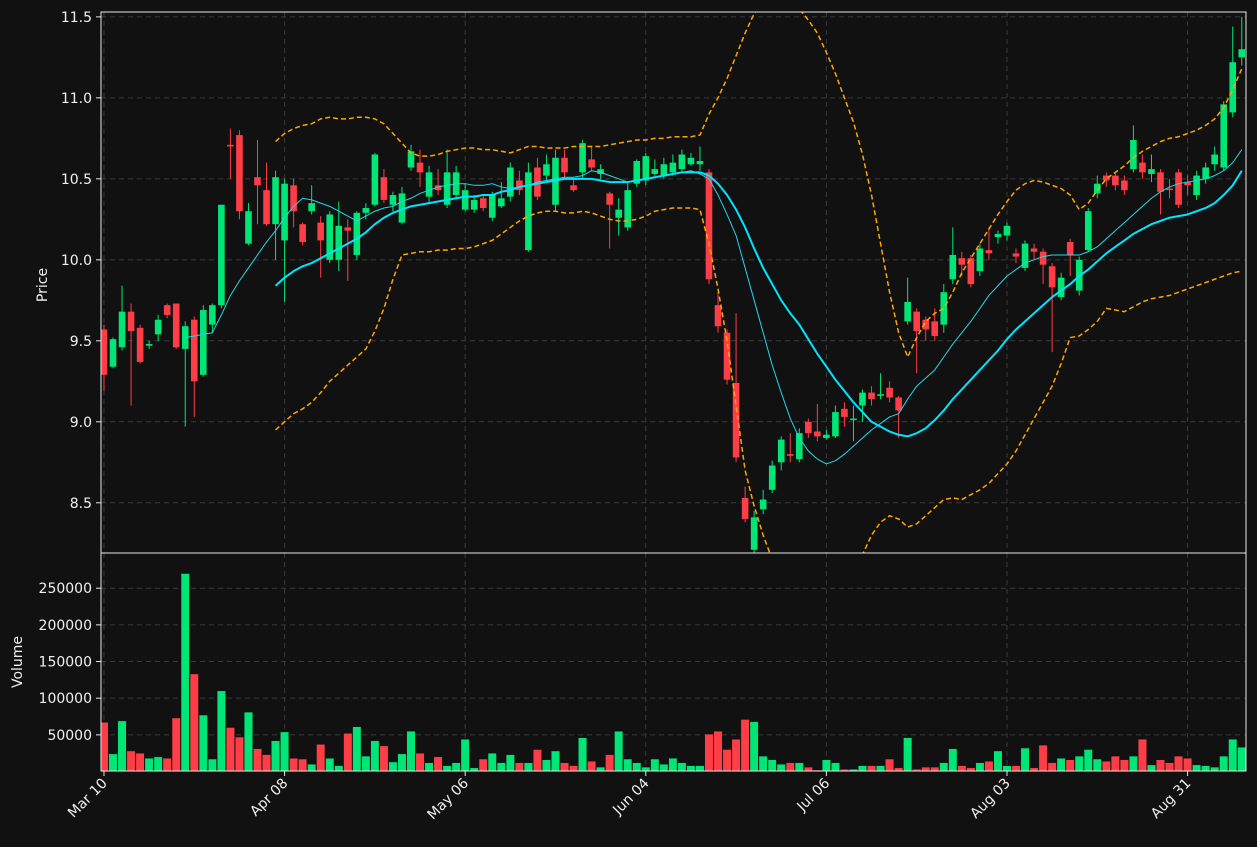  I want to click on y-tick-label: 8.5, so click(81, 504).